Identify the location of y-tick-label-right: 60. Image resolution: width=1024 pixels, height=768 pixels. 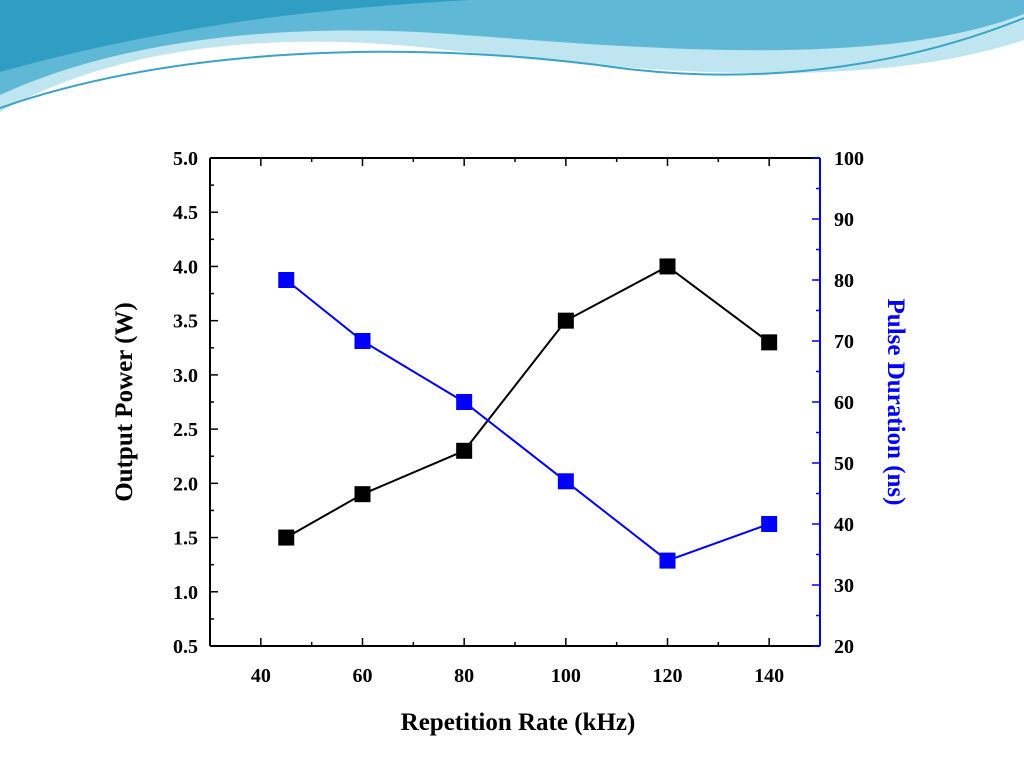
(844, 403).